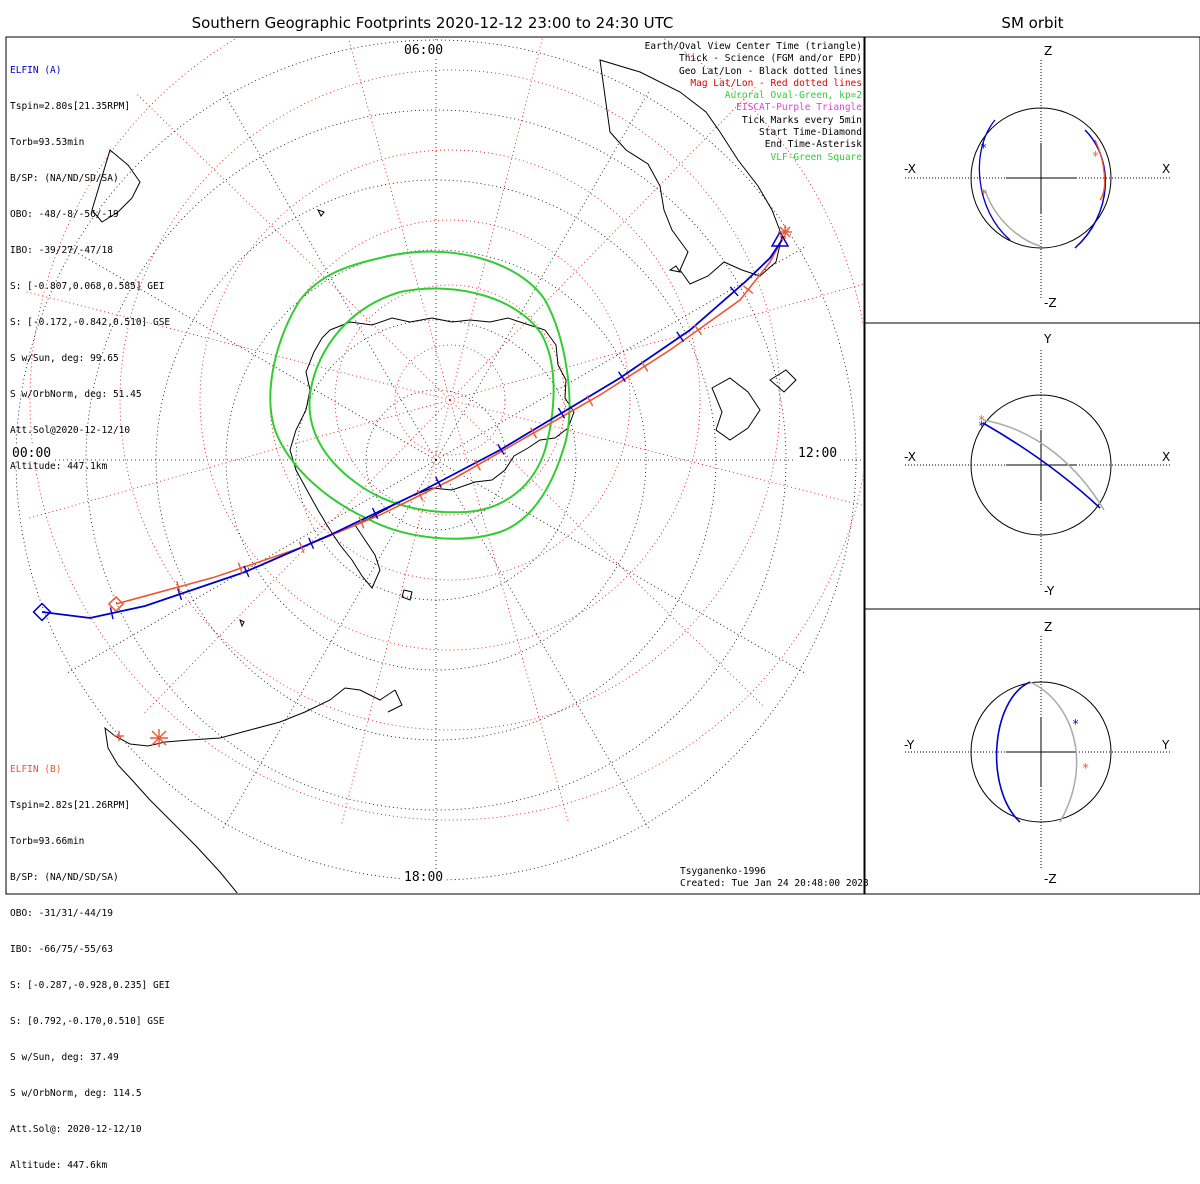  I want to click on australia-outline, so click(691, 172).